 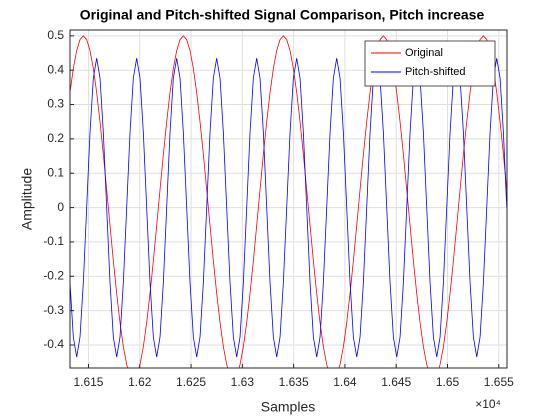 I want to click on x-tick-label: 1.64, so click(x=345, y=382).